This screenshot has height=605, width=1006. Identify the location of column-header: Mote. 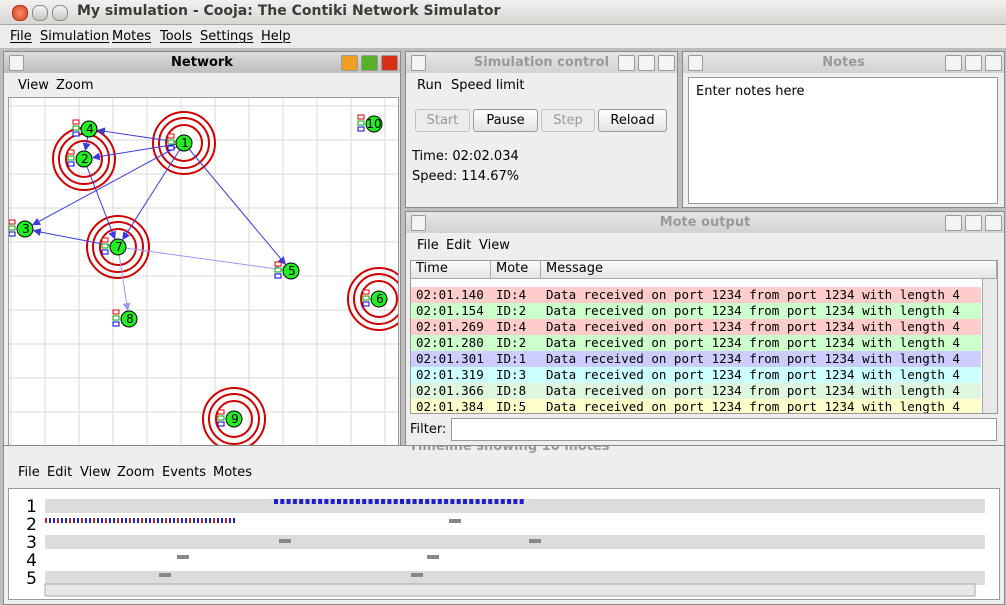
(516, 270).